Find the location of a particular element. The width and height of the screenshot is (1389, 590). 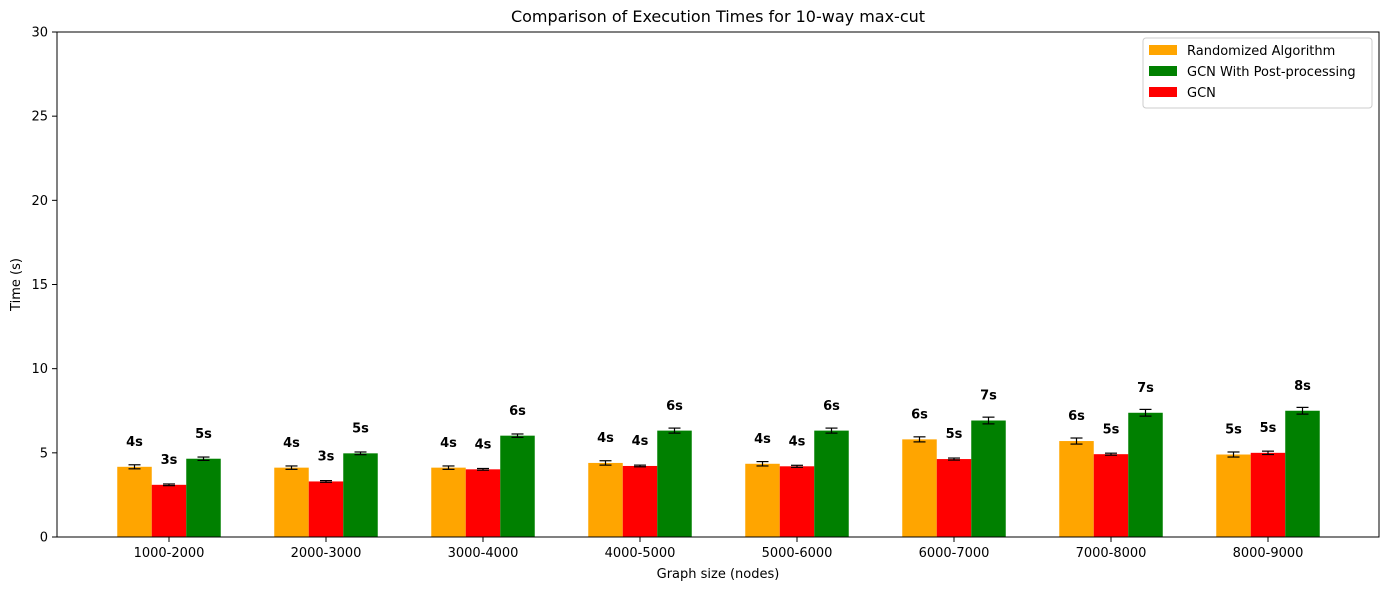

y-tick-label: 15 is located at coordinates (39, 285).